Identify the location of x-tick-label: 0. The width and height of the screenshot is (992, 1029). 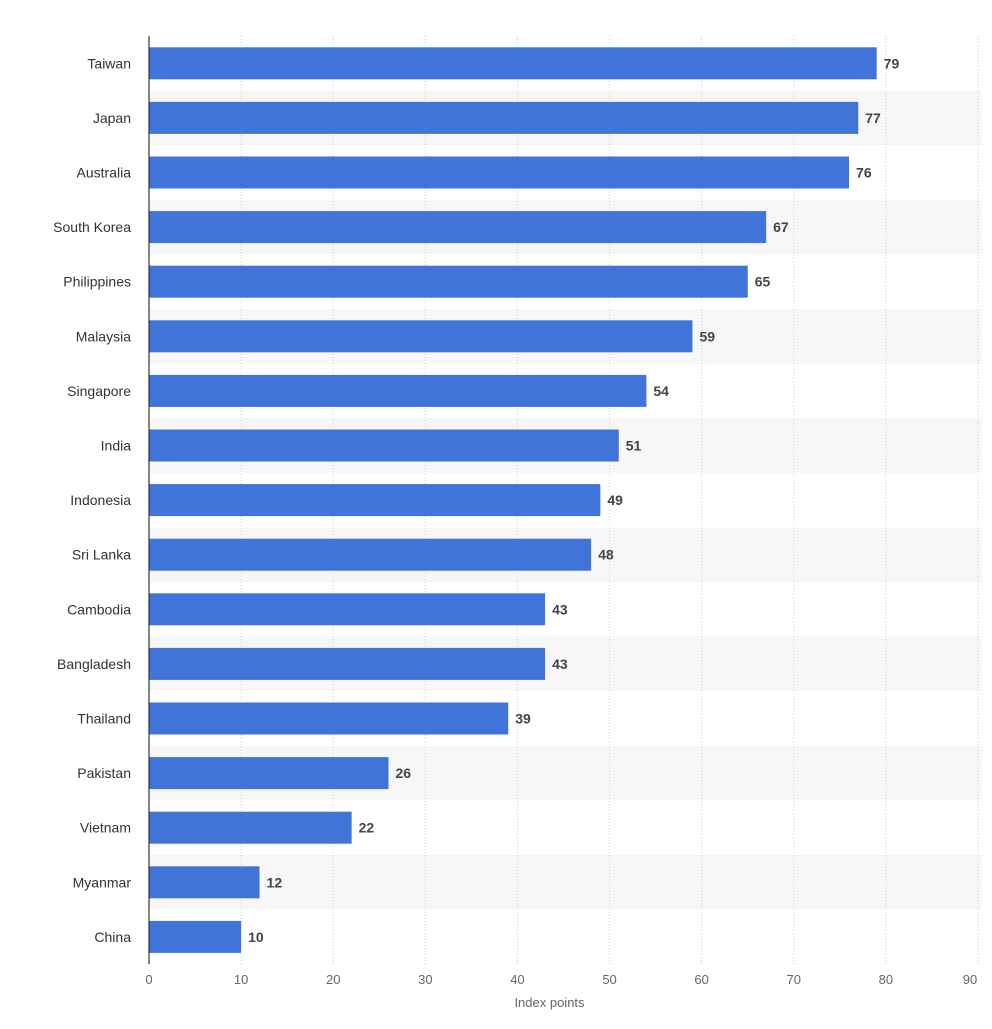
(148, 979).